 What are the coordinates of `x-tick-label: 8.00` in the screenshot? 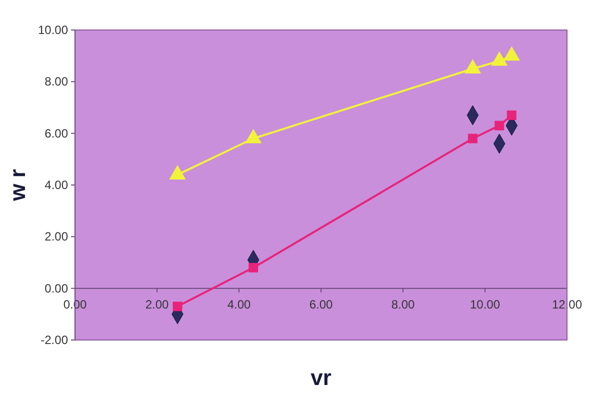 It's located at (403, 304).